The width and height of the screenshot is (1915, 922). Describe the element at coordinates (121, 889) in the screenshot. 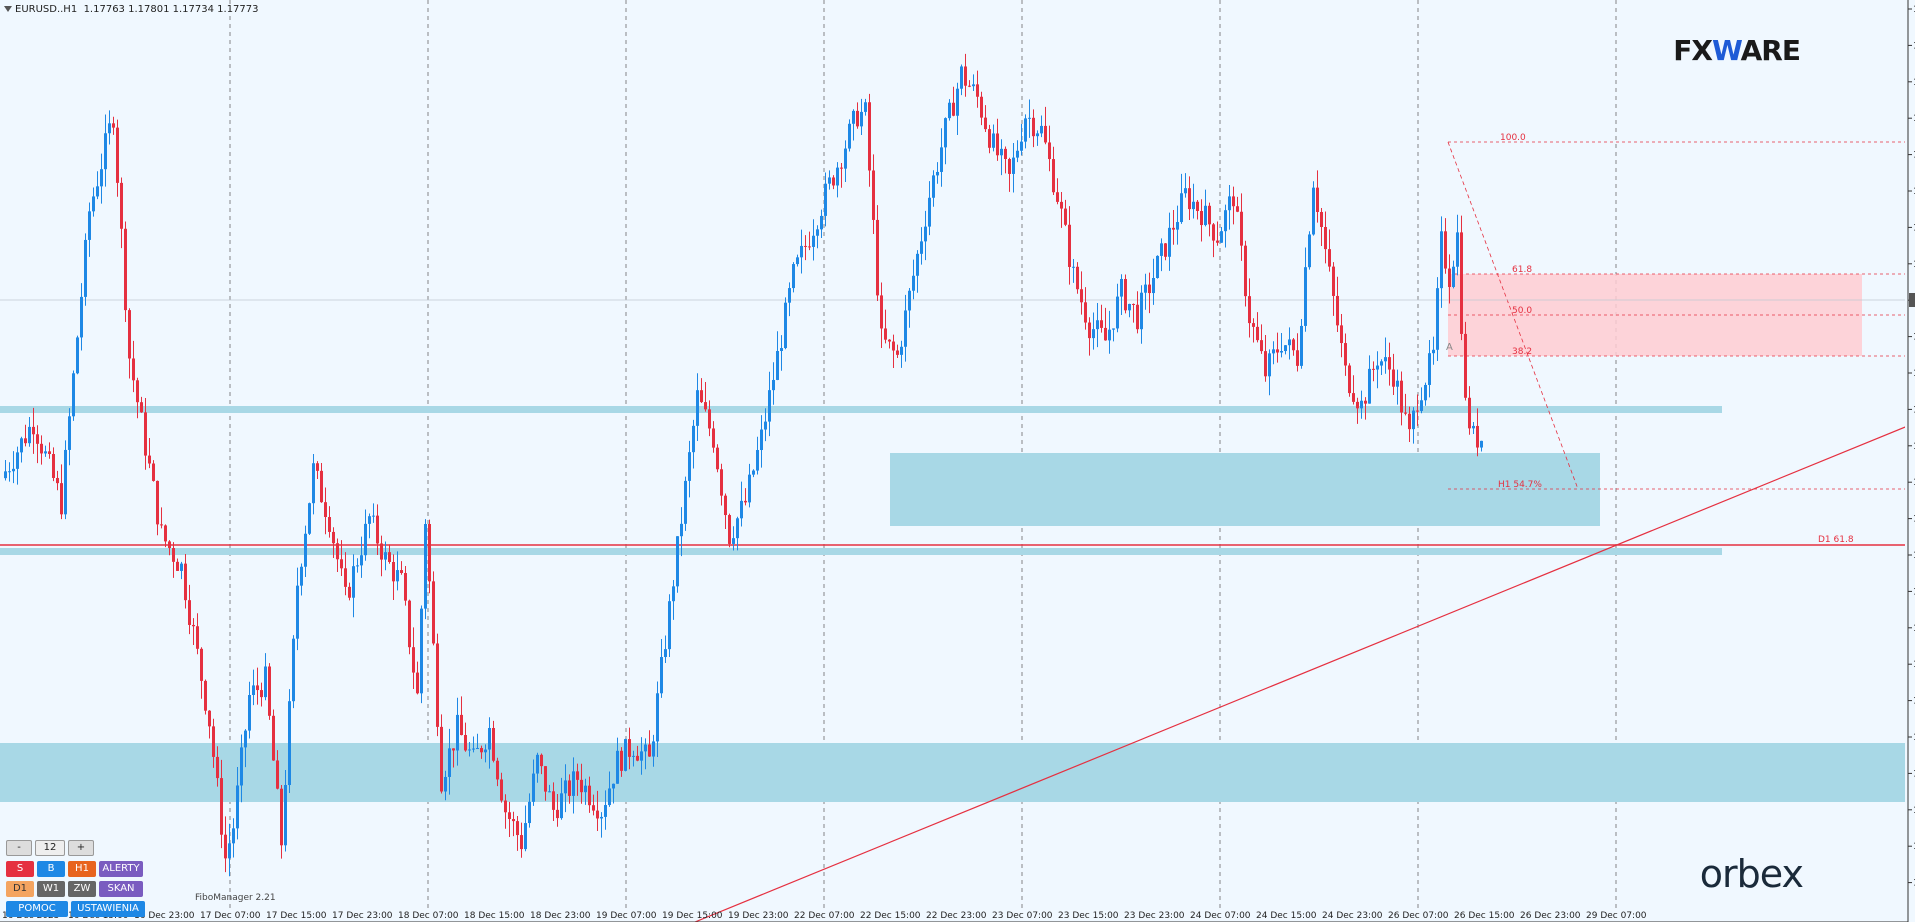

I see `skan-button: SKAN` at that location.